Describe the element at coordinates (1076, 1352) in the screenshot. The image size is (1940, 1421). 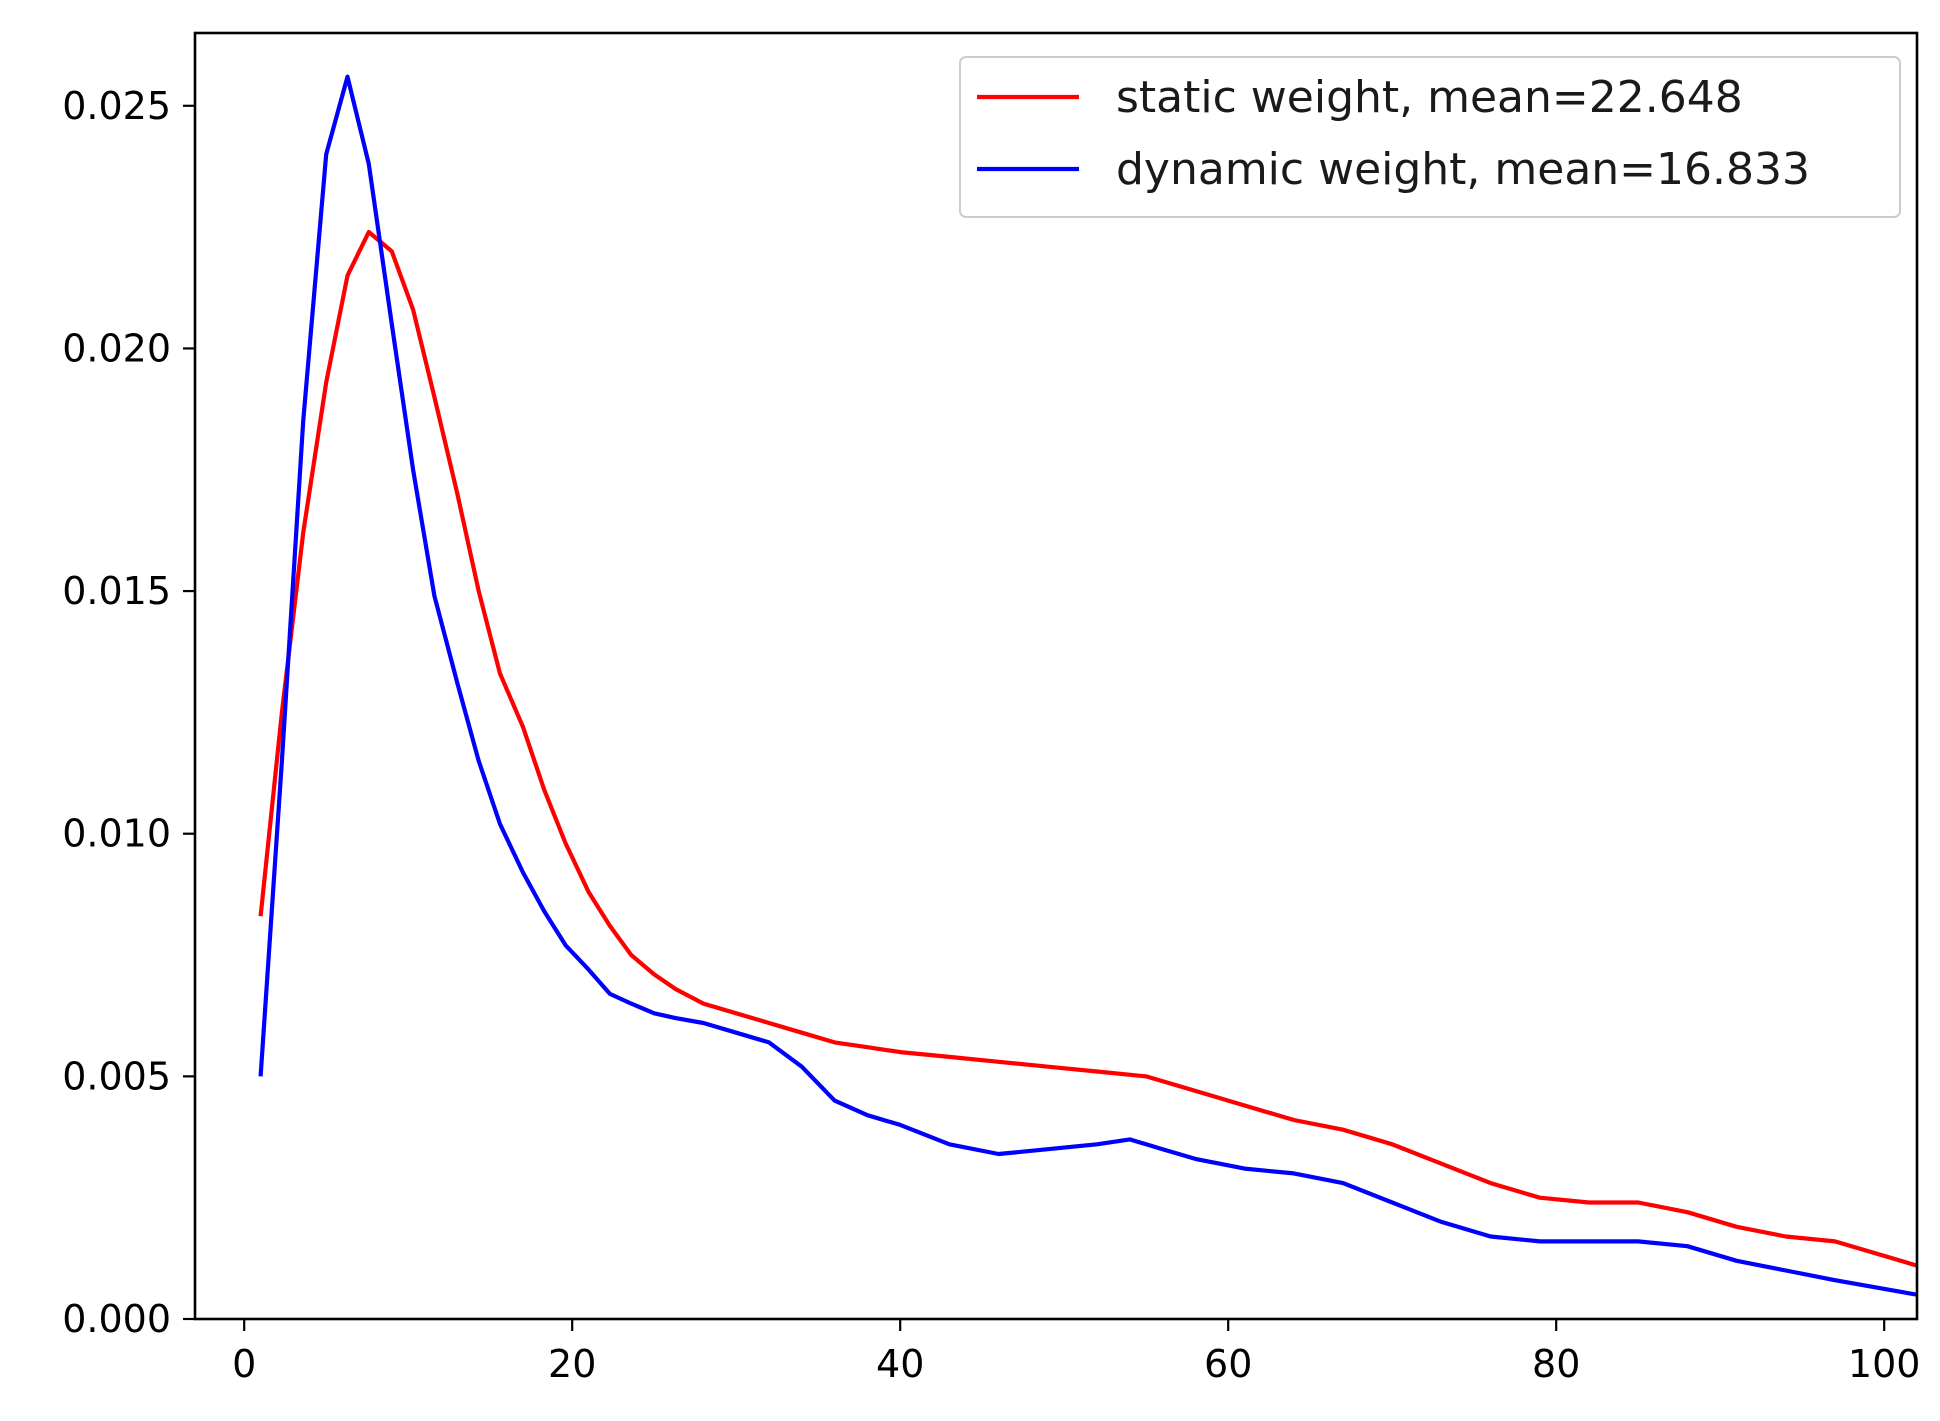
I see `x-axis-ticks: 0 20 40 60 80 100` at that location.